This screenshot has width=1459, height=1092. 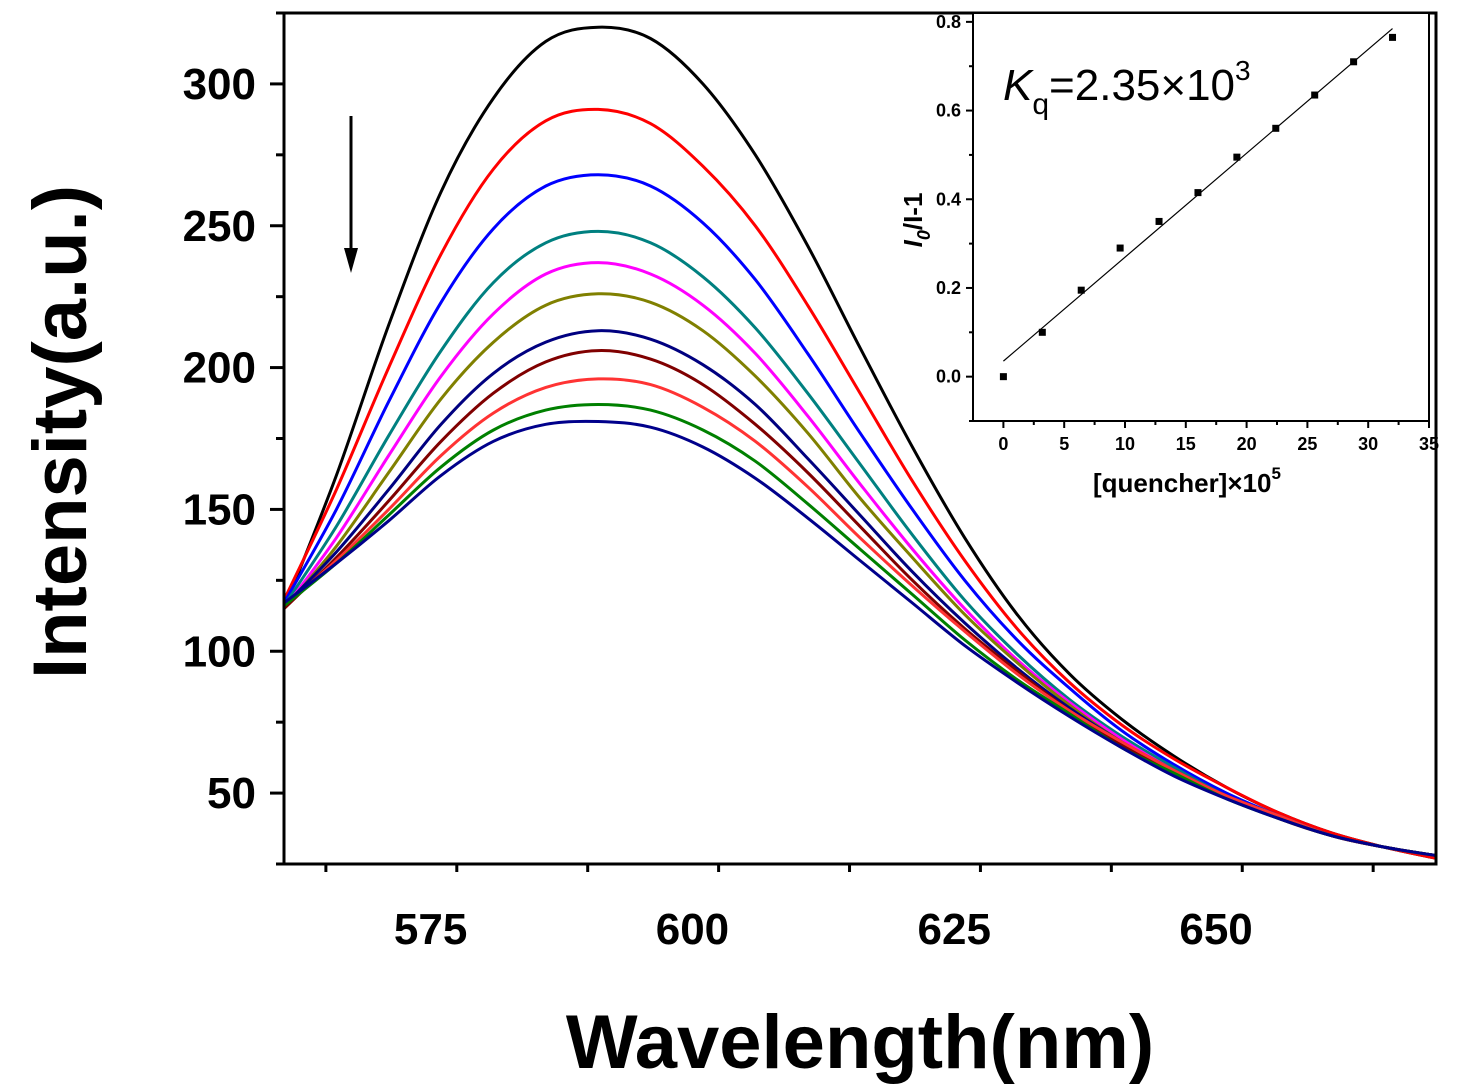 What do you see at coordinates (1142, 85) in the screenshot?
I see `annotation-value: =2.35×10` at bounding box center [1142, 85].